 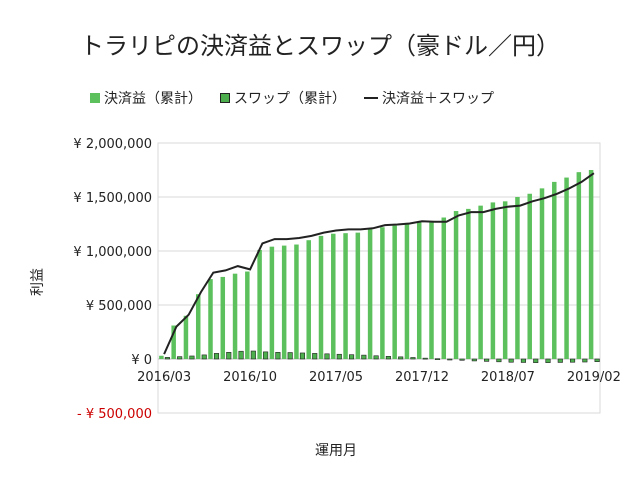 I want to click on chart-title: トラリピの決済益とスワップ（豪ドル／円）, so click(x=320, y=46).